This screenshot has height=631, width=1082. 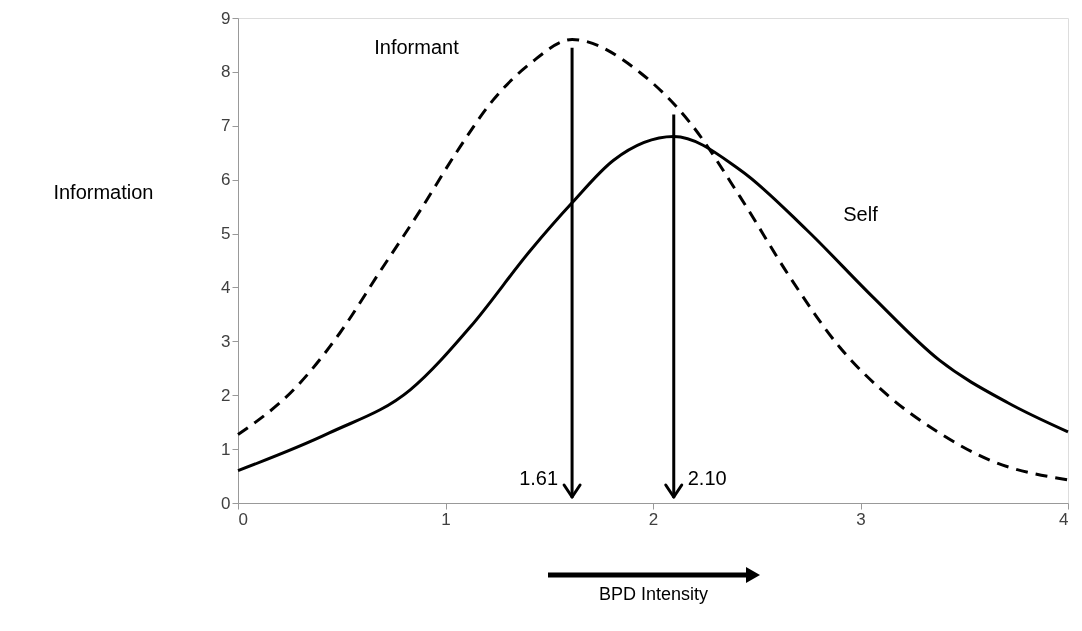 I want to click on y-tick-label: 7, so click(x=226, y=126).